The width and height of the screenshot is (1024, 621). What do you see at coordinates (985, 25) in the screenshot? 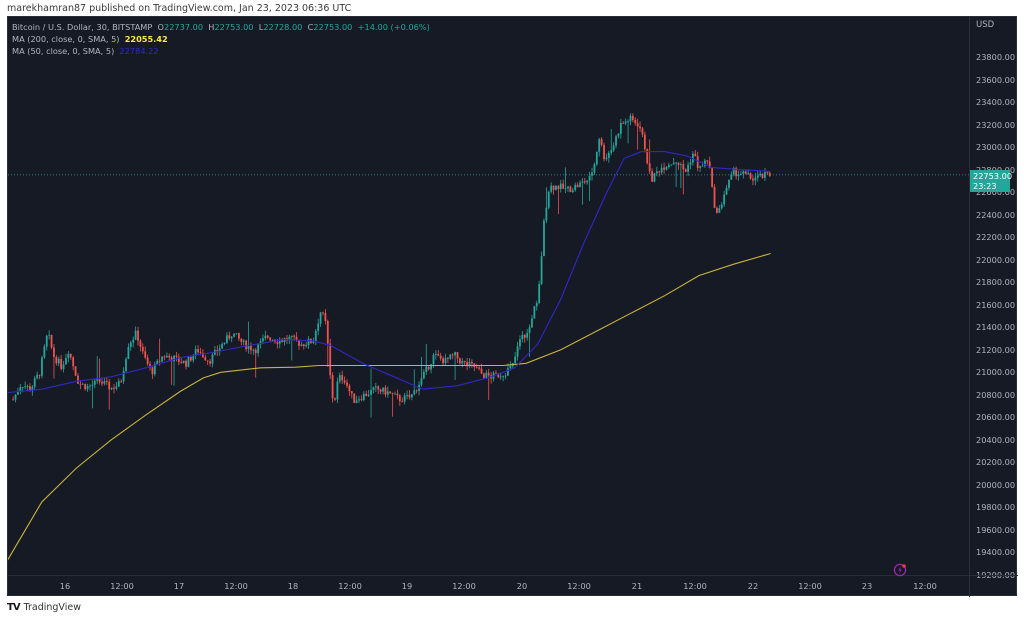
I see `currency-label: USD` at bounding box center [985, 25].